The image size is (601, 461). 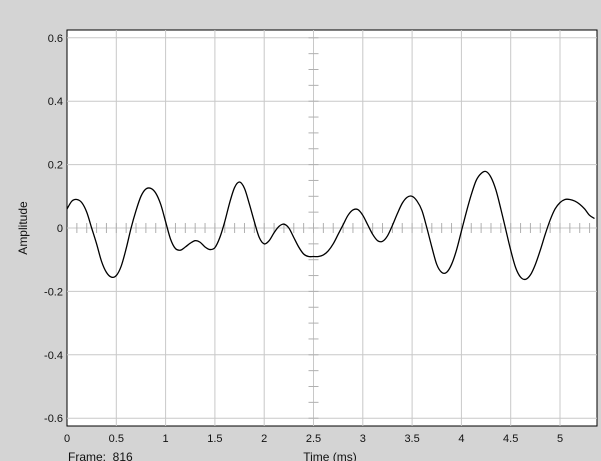 I want to click on y-tick-label: 0.2, so click(x=55, y=166).